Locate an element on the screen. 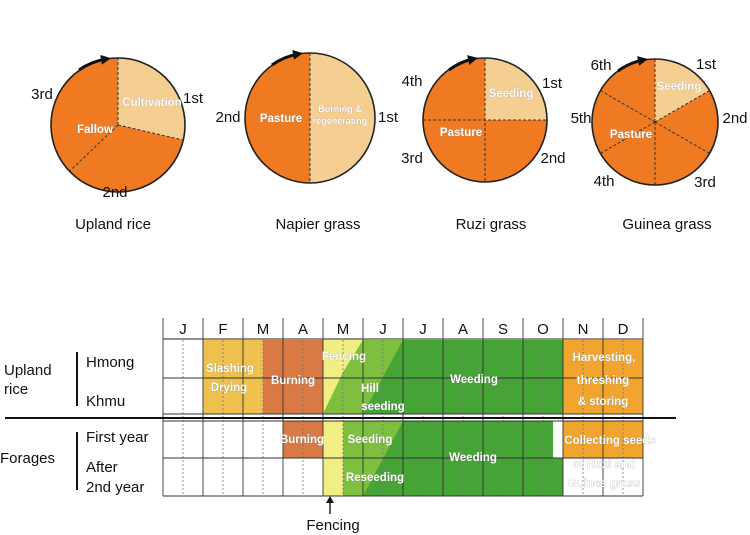 The width and height of the screenshot is (750, 535). pie-sector-pasture is located at coordinates (277, 118).